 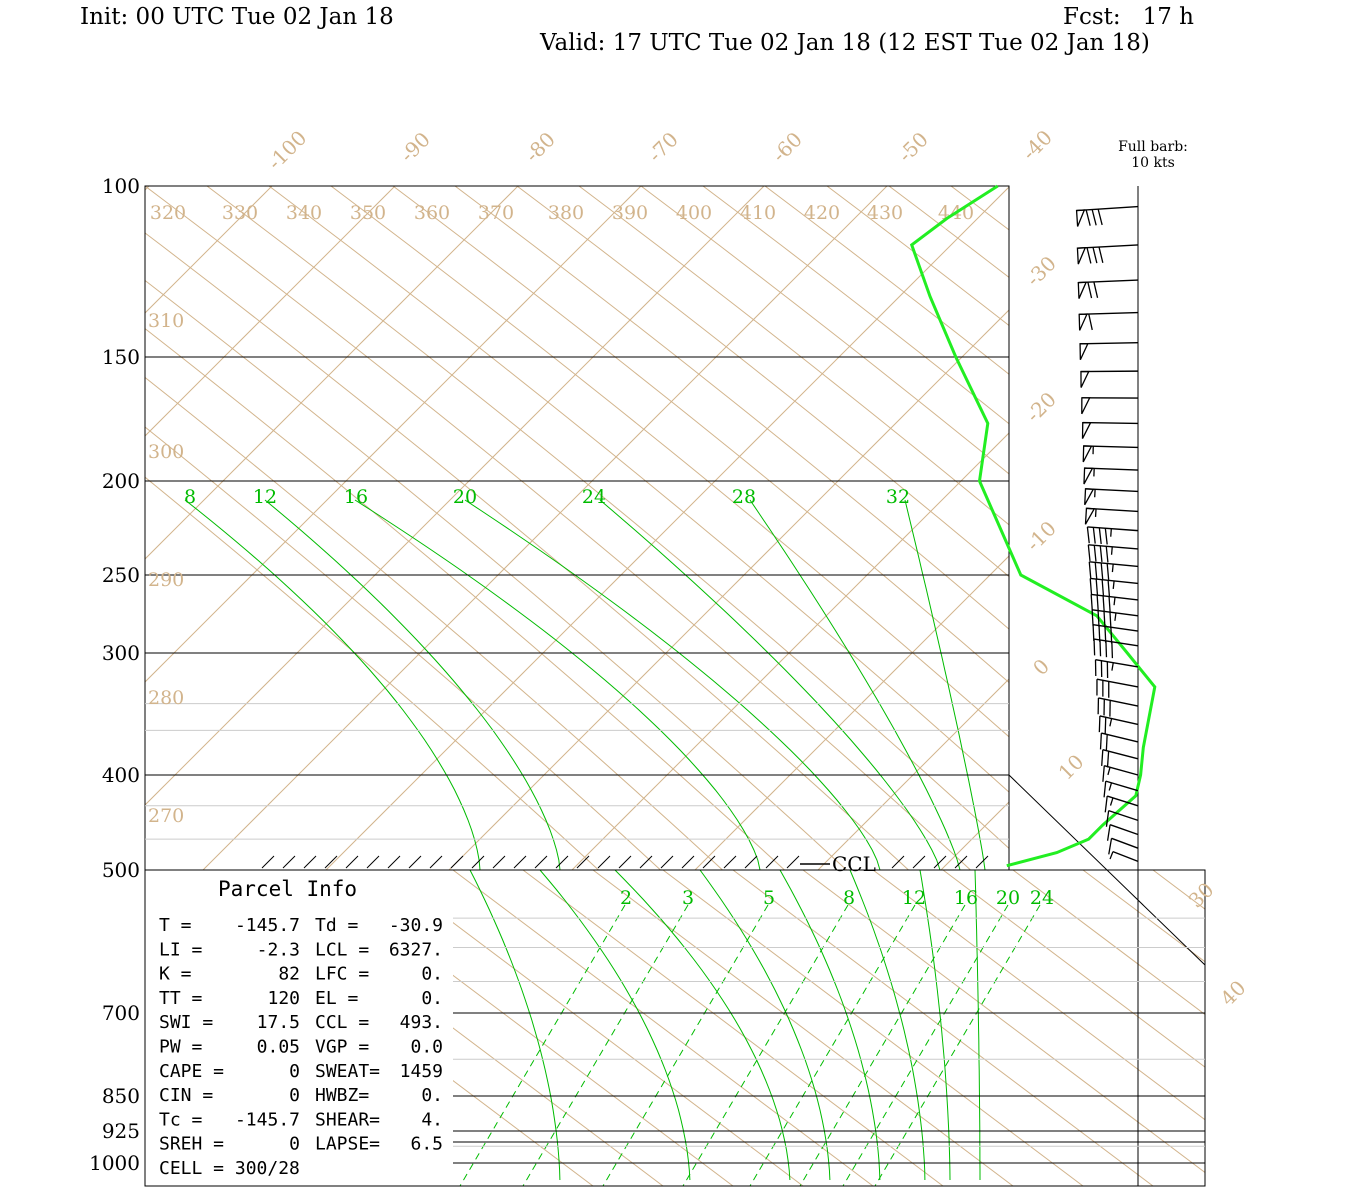 What do you see at coordinates (166, 698) in the screenshot?
I see `theta-label: 280` at bounding box center [166, 698].